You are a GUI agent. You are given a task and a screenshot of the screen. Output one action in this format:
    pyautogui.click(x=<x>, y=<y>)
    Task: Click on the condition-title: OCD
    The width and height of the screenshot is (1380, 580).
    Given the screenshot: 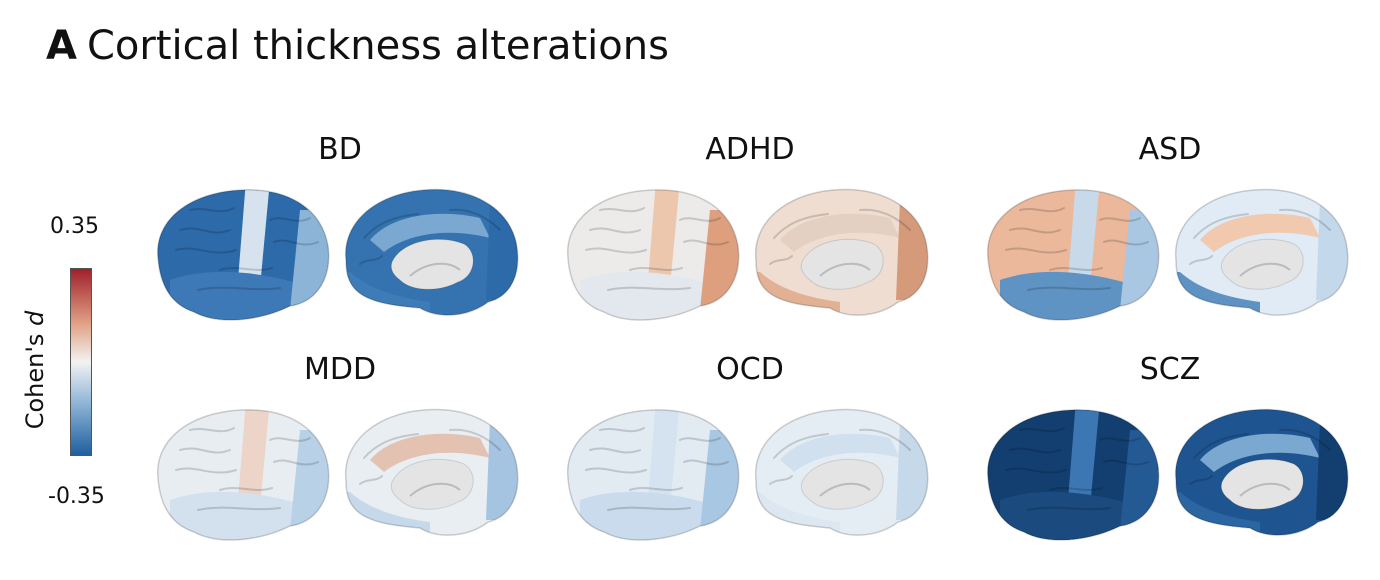 What is the action you would take?
    pyautogui.click(x=750, y=369)
    